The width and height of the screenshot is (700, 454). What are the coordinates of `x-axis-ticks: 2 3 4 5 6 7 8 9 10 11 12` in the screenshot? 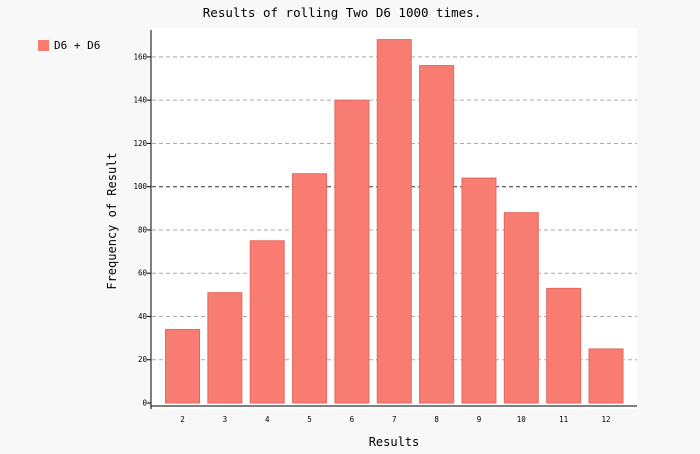 It's located at (395, 419).